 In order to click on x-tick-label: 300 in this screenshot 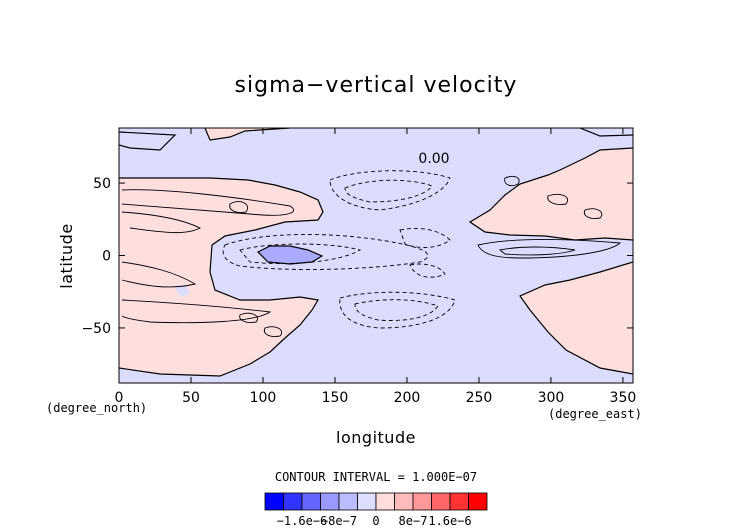, I will do `click(551, 398)`.